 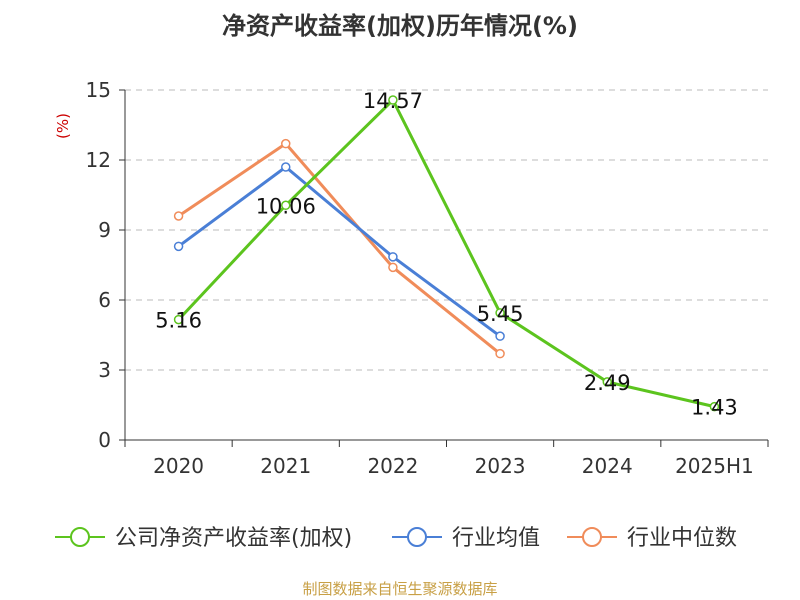 I want to click on legend-label: 行业均值, so click(x=496, y=538).